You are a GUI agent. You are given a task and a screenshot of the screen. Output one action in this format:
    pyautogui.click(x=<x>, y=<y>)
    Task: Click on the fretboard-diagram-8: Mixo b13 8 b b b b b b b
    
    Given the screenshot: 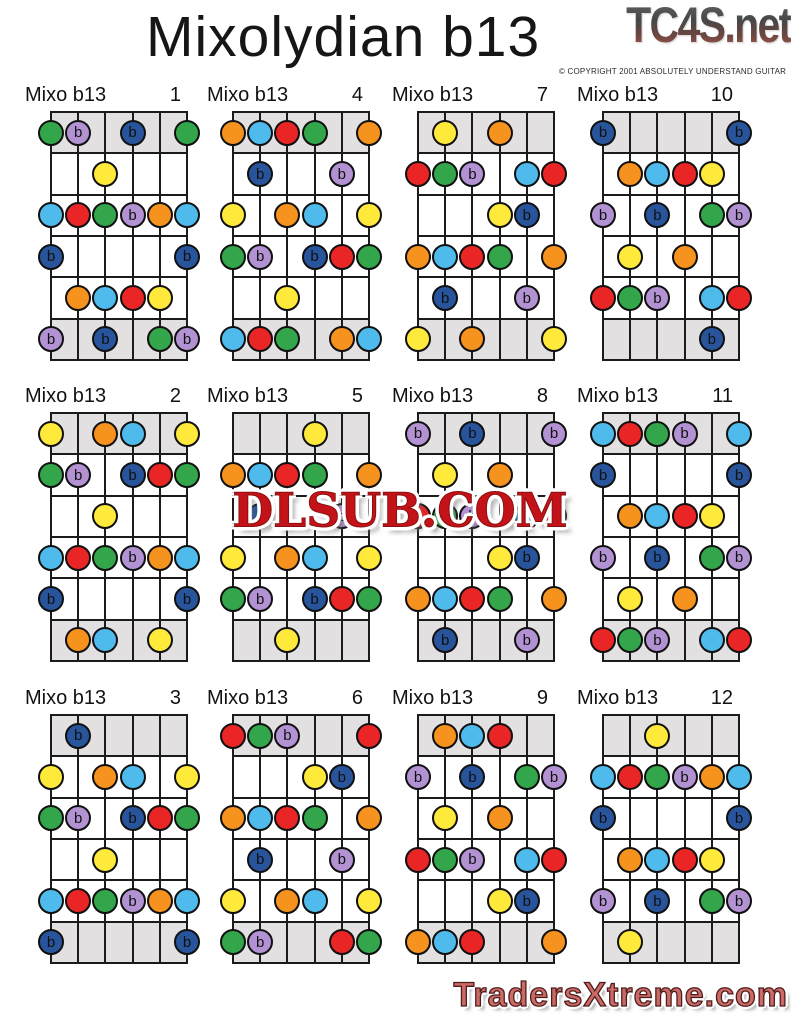 What is the action you would take?
    pyautogui.click(x=486, y=530)
    